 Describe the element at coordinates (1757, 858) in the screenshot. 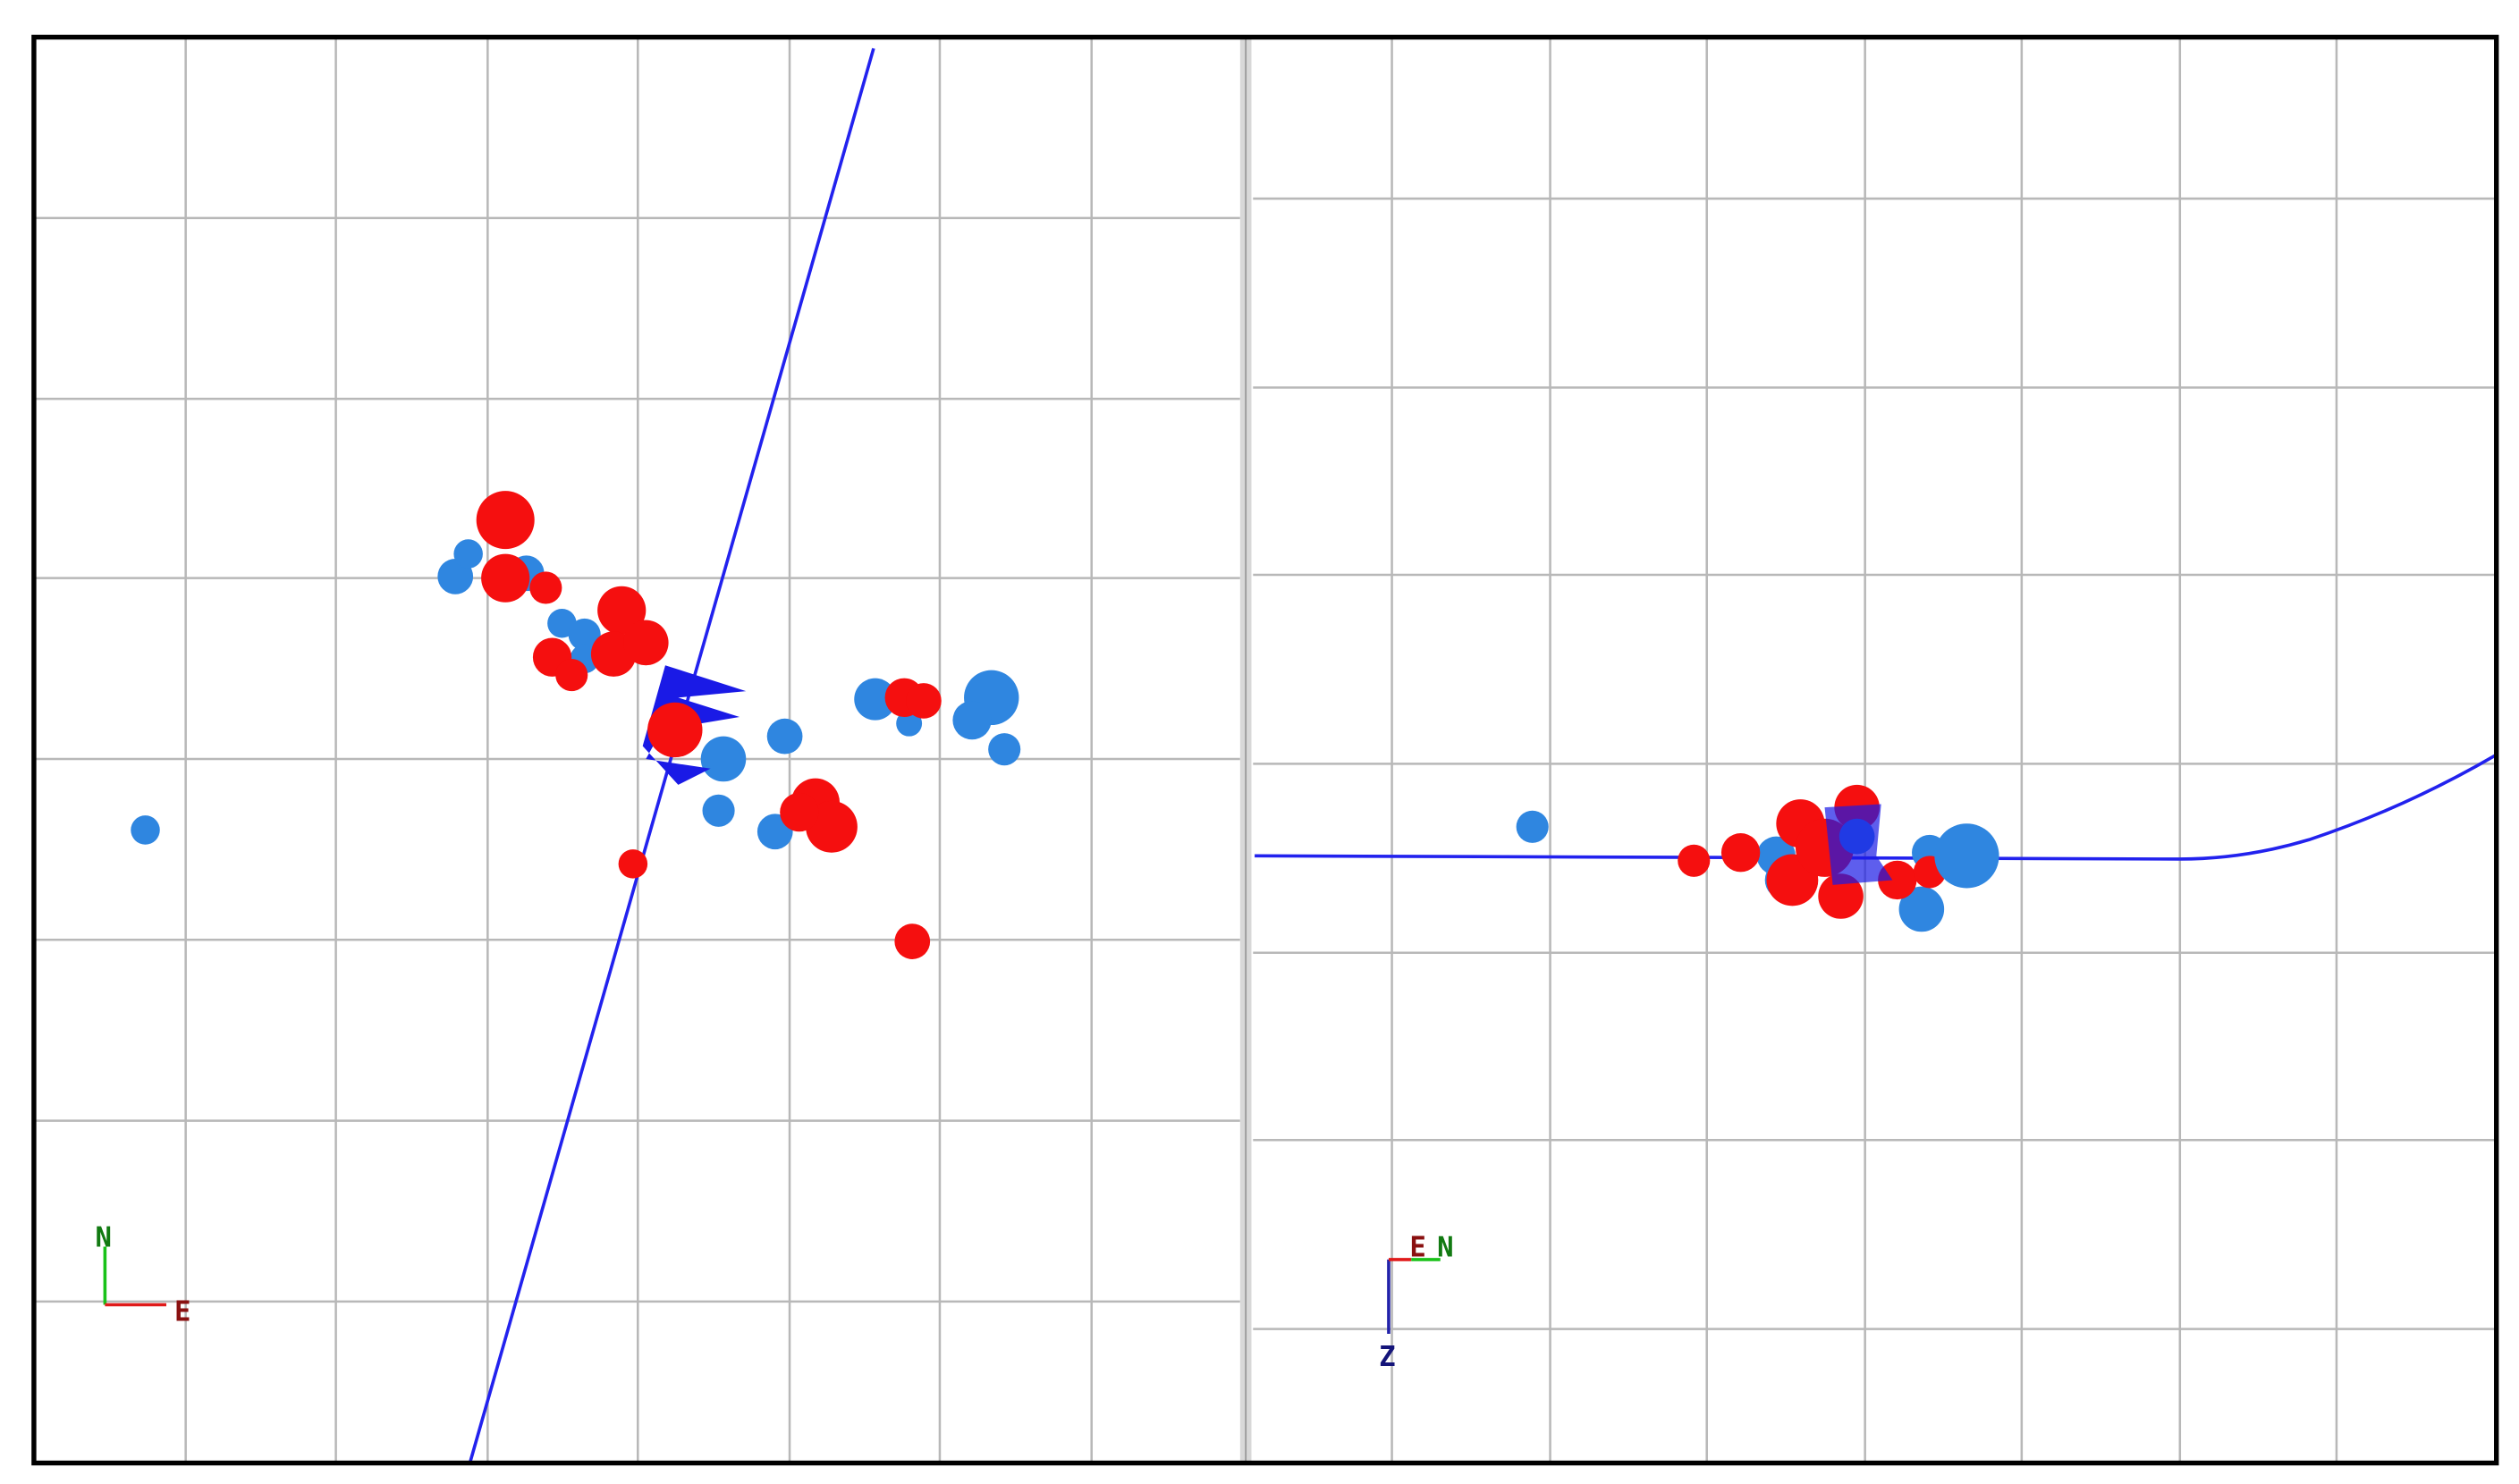

I see `events-right` at that location.